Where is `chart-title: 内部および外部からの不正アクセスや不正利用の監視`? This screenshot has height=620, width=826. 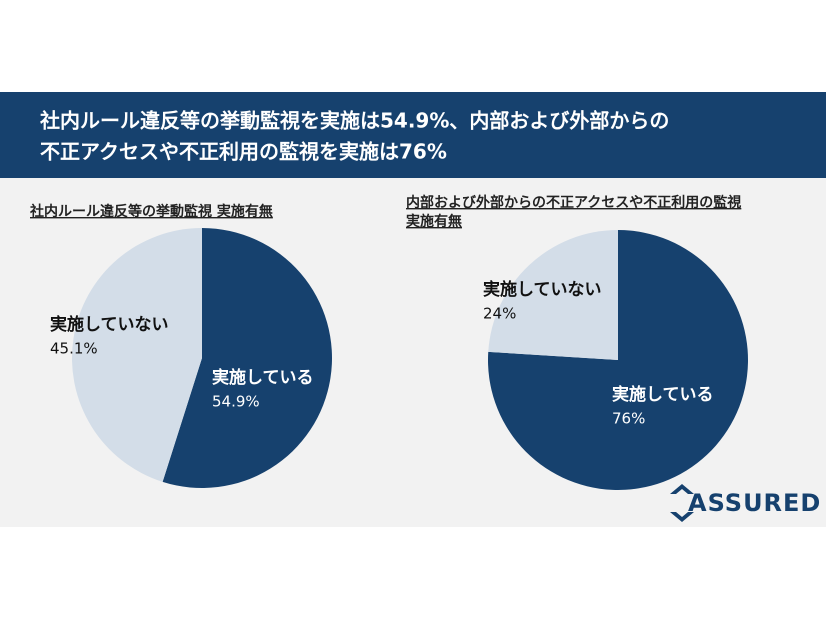 chart-title: 内部および外部からの不正アクセスや不正利用の監視 is located at coordinates (573, 202).